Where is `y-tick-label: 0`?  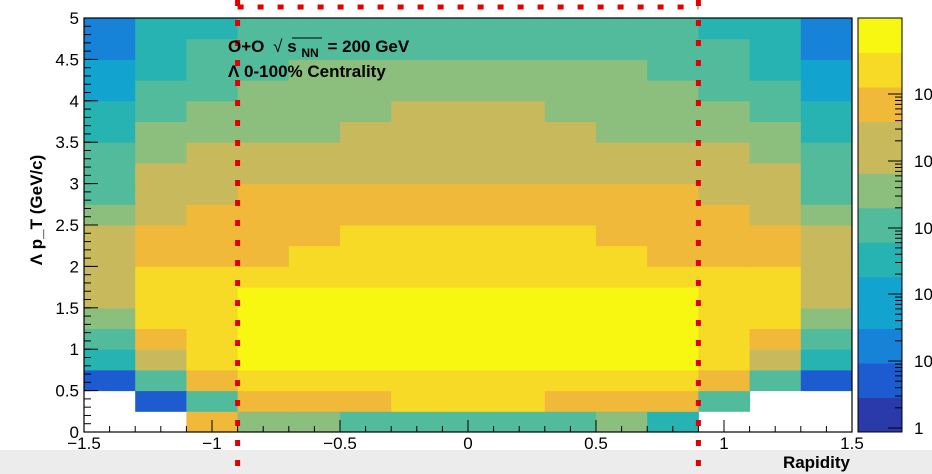
y-tick-label: 0 is located at coordinates (74, 432).